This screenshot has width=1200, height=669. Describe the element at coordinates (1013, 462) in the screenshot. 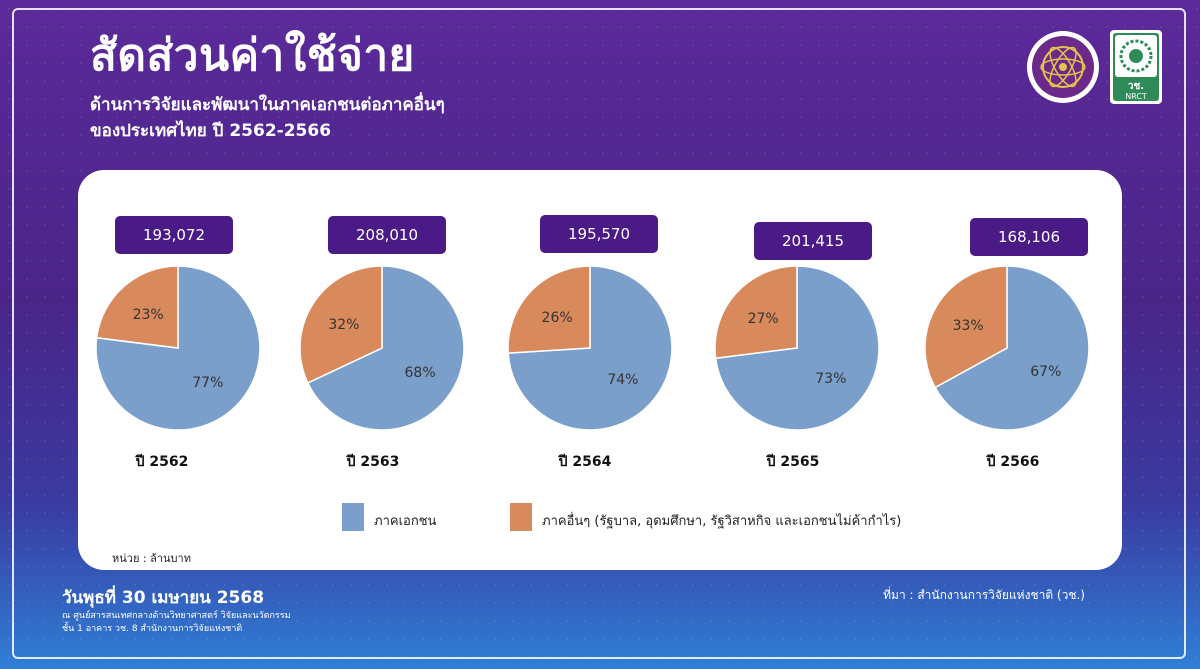

I see `year-label-5: ปี 2566` at that location.